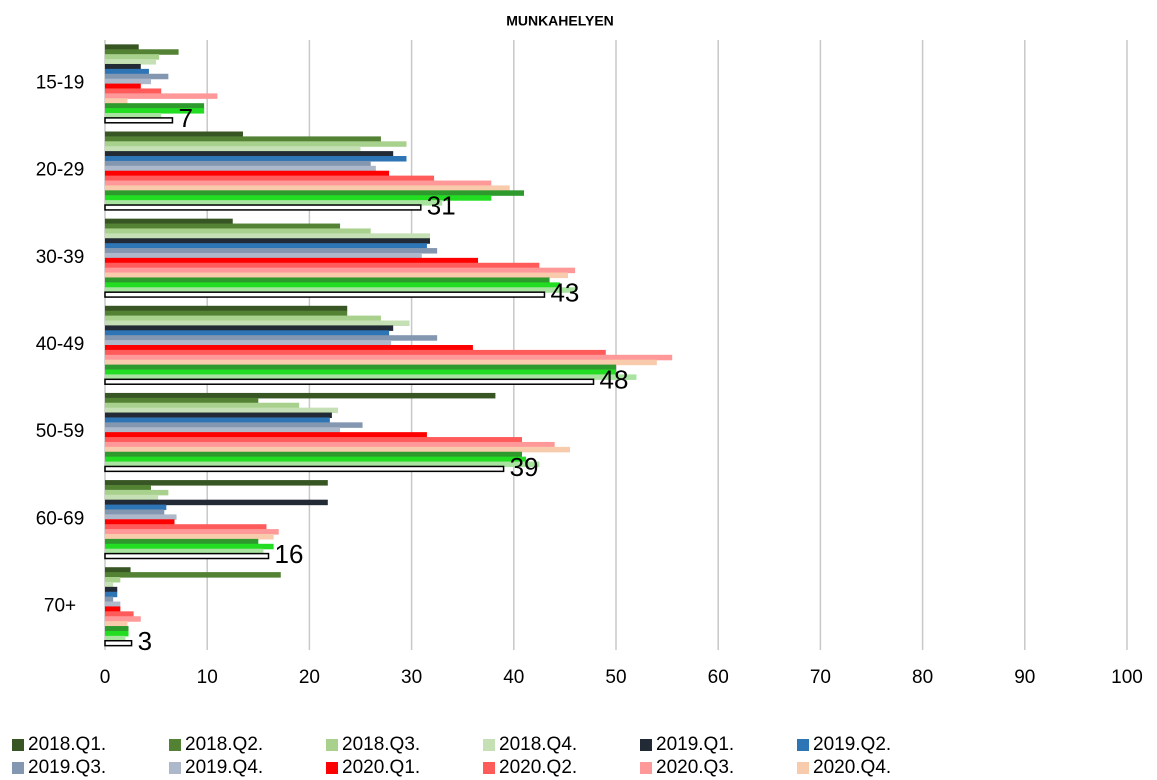  Describe the element at coordinates (60, 605) in the screenshot. I see `y-tick-label: 70+` at that location.